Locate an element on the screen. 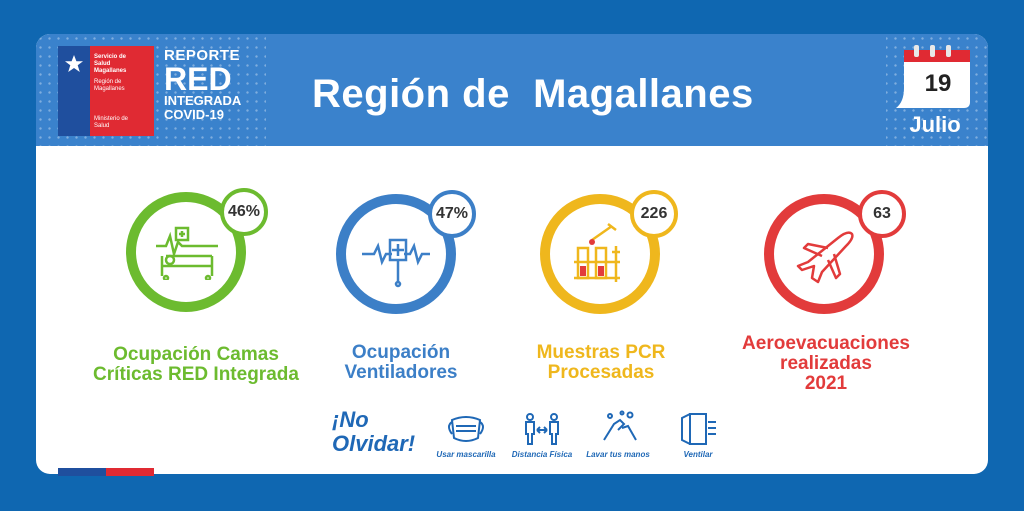  logo-text-2: Salud is located at coordinates (102, 64).